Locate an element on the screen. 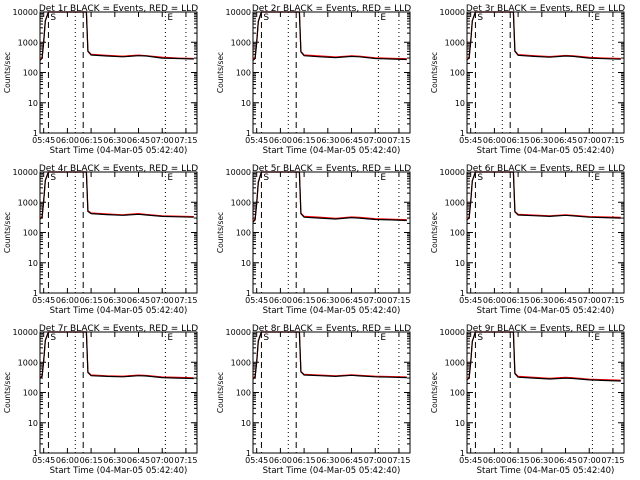 The image size is (640, 480). panel-title: Det 6r BLACK = Events, RED = LLD is located at coordinates (545, 169).